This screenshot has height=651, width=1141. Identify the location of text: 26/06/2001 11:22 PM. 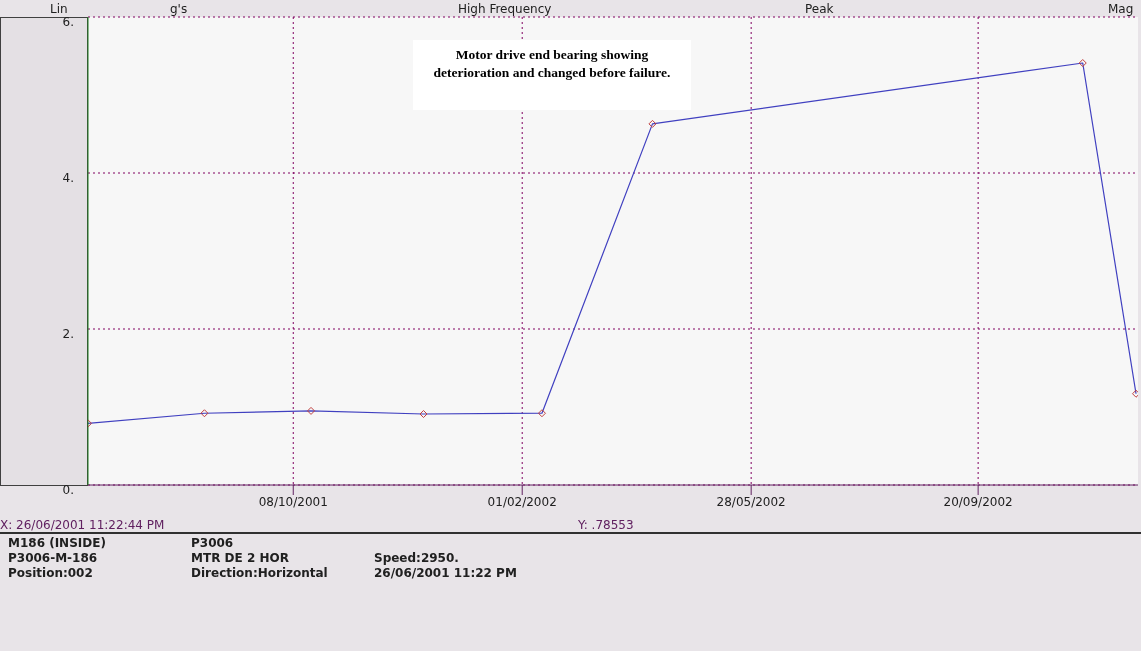
(445, 573).